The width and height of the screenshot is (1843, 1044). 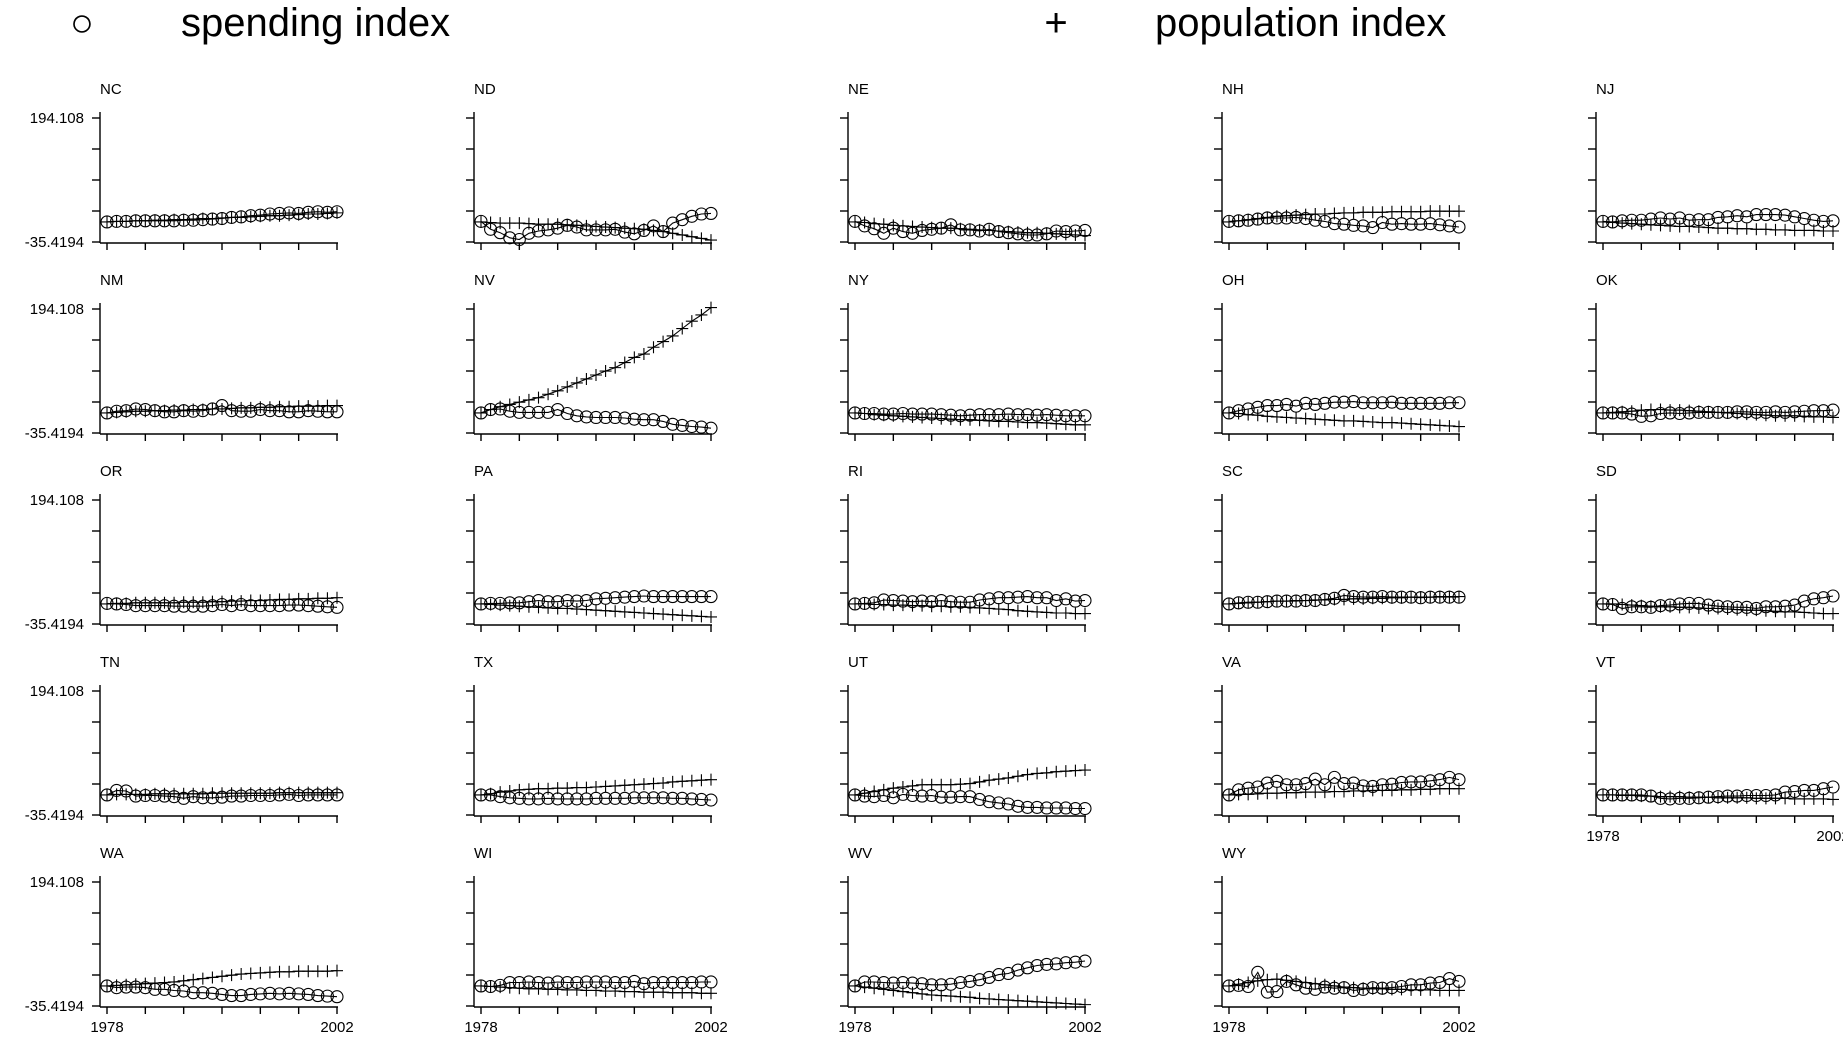 What do you see at coordinates (1234, 853) in the screenshot?
I see `panel-title-wy: WY` at bounding box center [1234, 853].